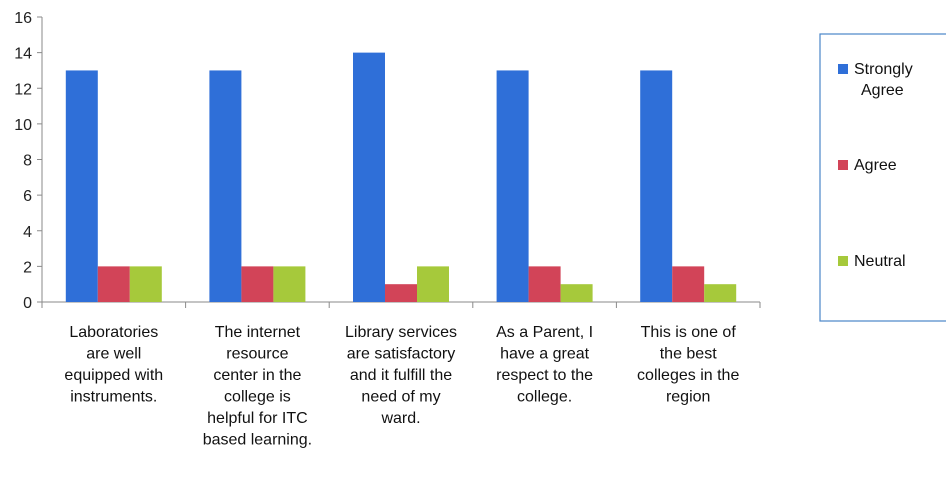 The height and width of the screenshot is (479, 946). I want to click on y-tick-label: 6, so click(27, 196).